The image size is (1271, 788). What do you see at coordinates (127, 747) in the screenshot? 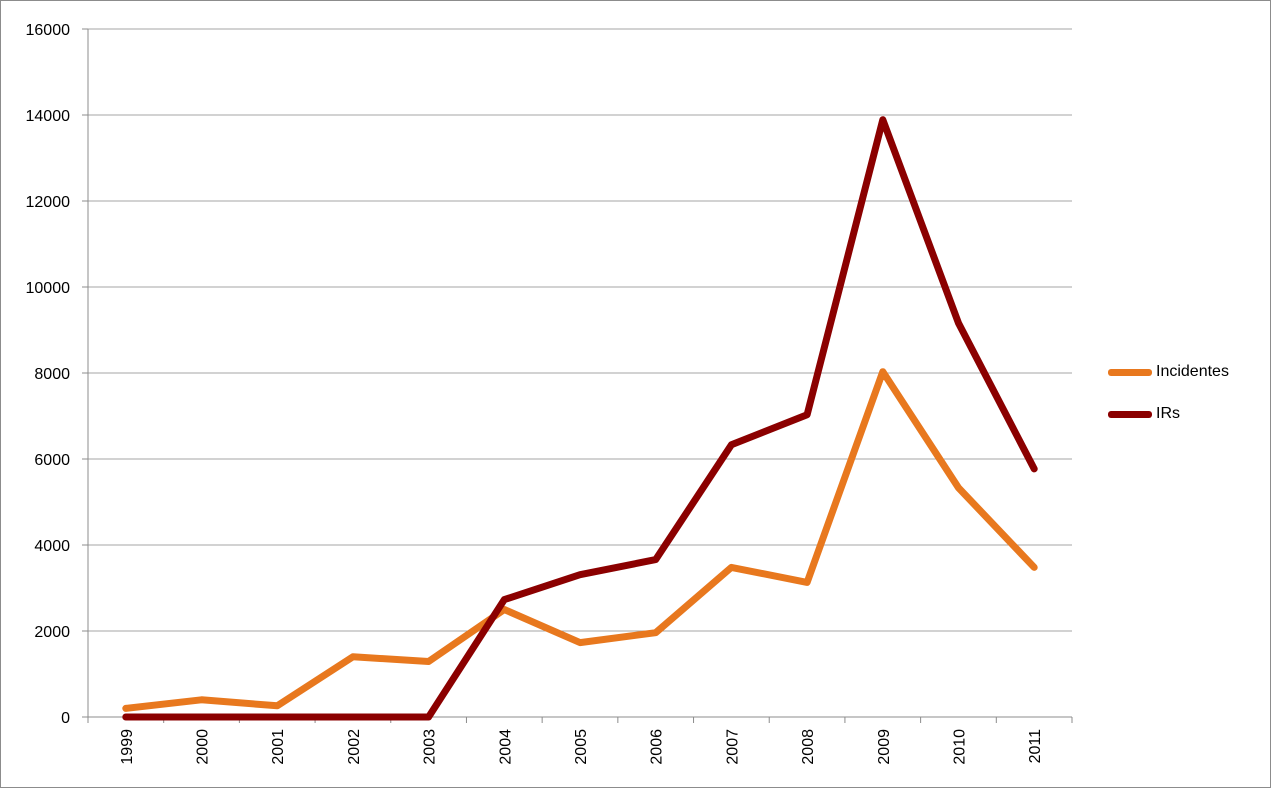
I see `x-tick-label-1999: 1999` at bounding box center [127, 747].